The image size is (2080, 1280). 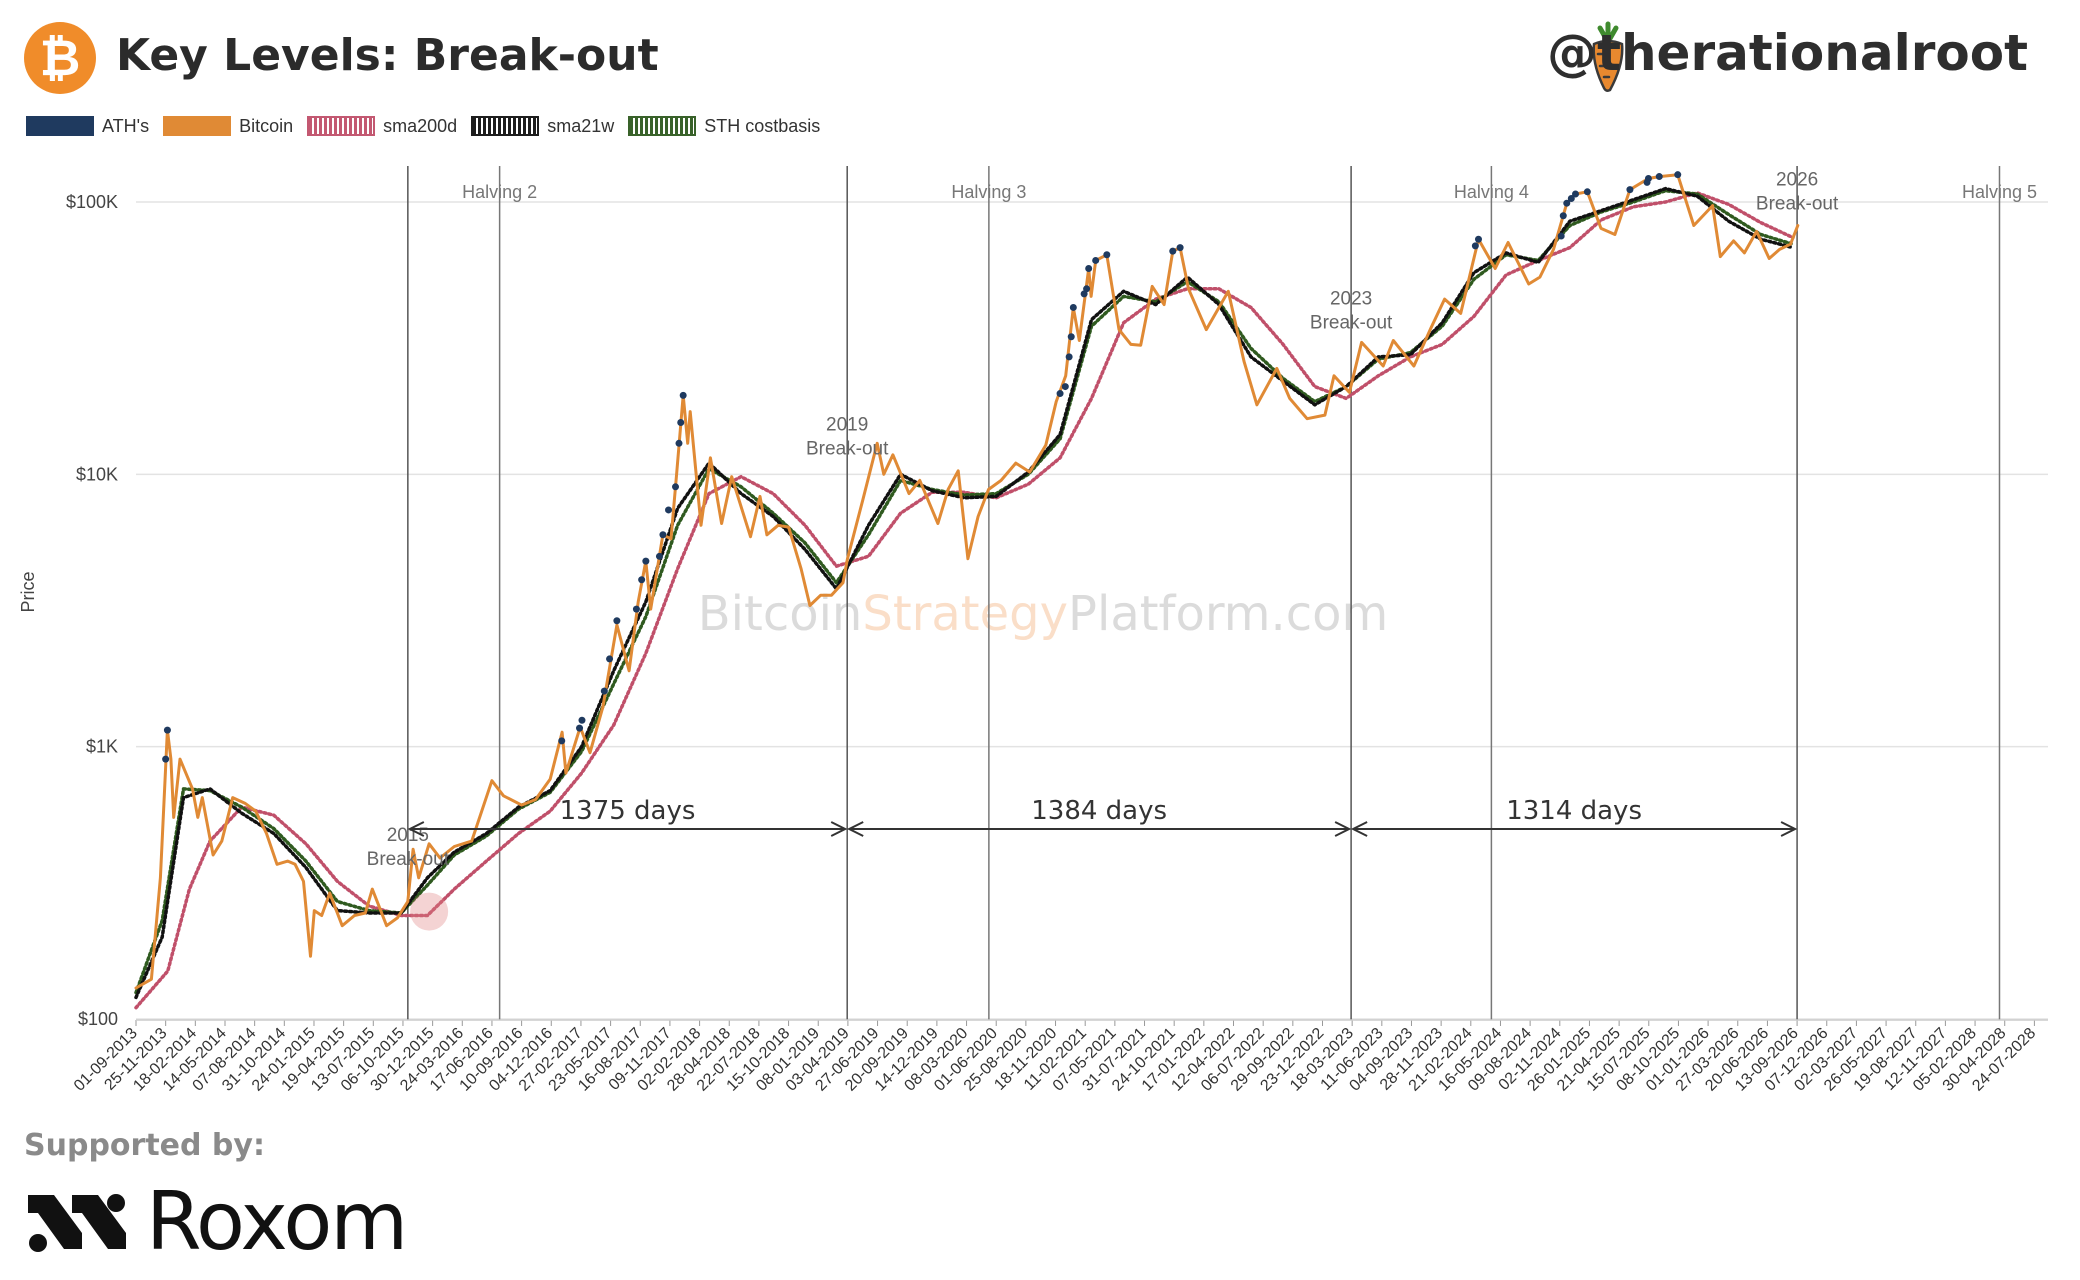 I want to click on sponsor-logo: Roxom, so click(x=216, y=1221).